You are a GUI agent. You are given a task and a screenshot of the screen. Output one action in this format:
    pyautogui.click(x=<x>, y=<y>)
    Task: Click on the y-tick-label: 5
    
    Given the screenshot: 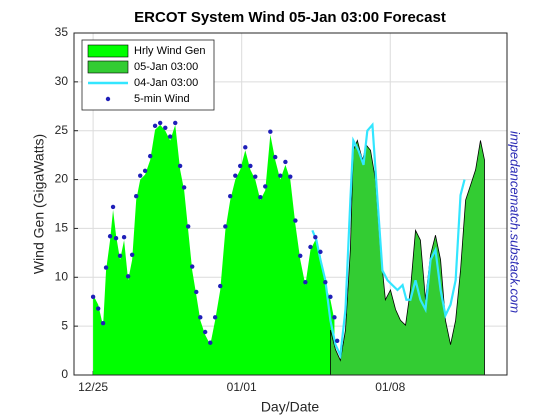 What is the action you would take?
    pyautogui.click(x=64, y=325)
    